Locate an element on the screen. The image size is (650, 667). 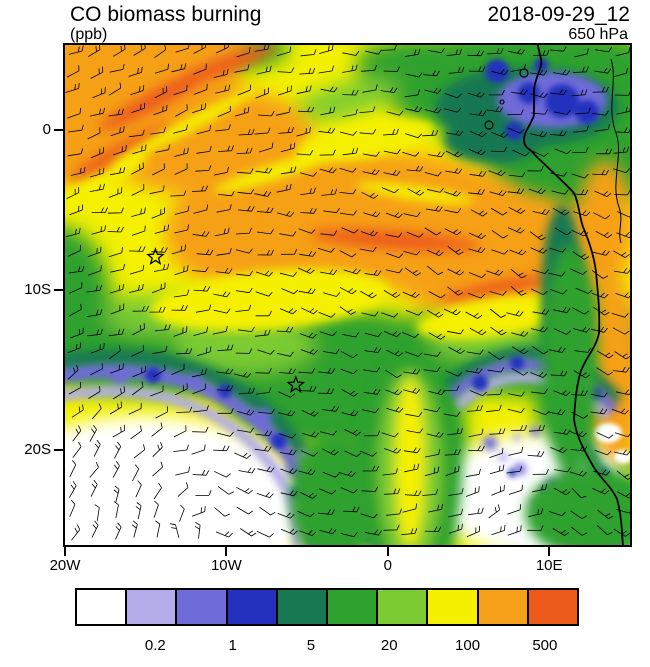
colorbar-tick-label: 100 is located at coordinates (468, 645).